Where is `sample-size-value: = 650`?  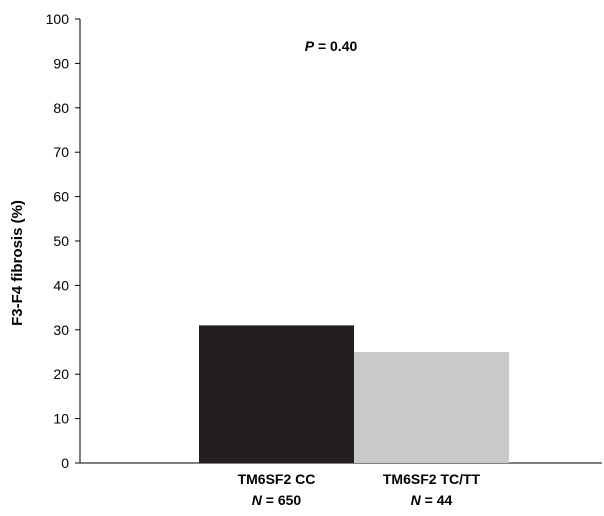
sample-size-value: = 650 is located at coordinates (282, 500).